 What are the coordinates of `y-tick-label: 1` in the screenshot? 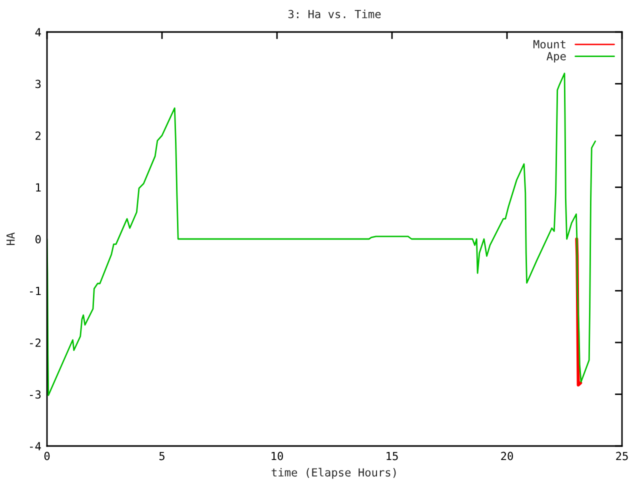 It's located at (38, 187).